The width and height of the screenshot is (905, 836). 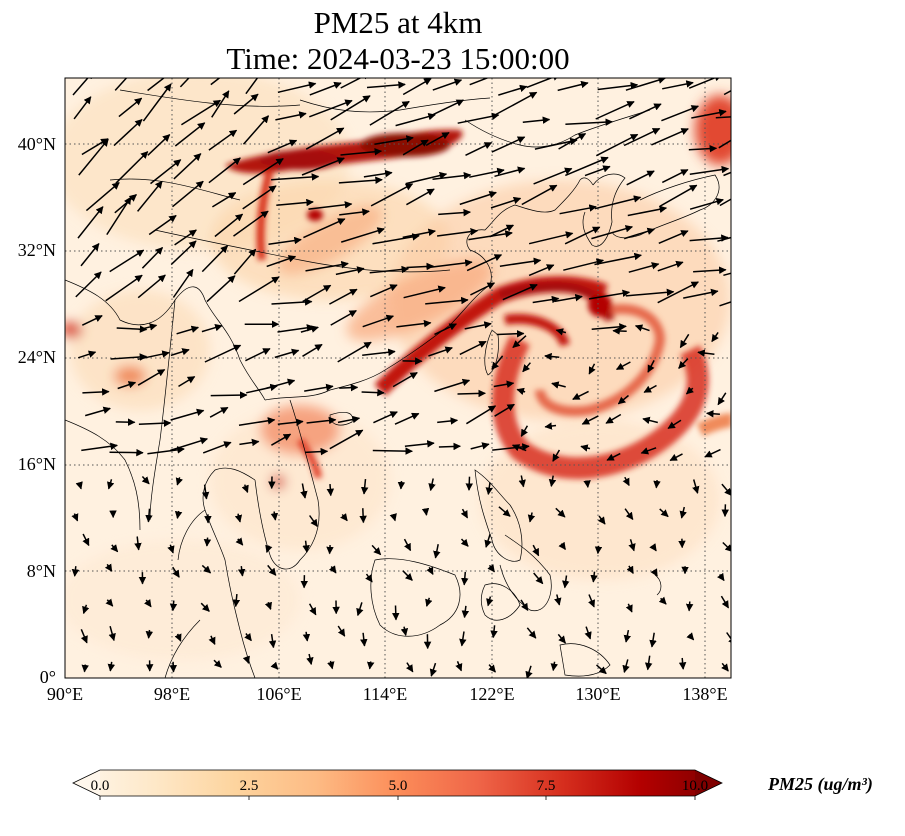 What do you see at coordinates (172, 694) in the screenshot?
I see `lon-label-98: 98°E` at bounding box center [172, 694].